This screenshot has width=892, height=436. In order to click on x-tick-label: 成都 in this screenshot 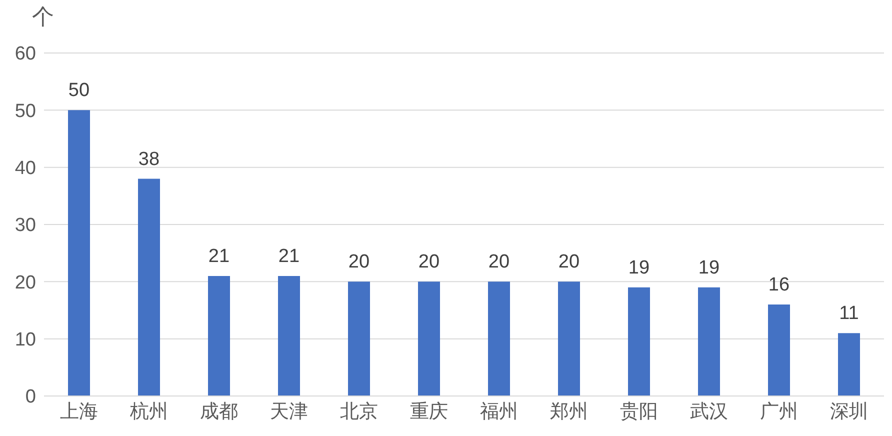, I will do `click(219, 411)`.